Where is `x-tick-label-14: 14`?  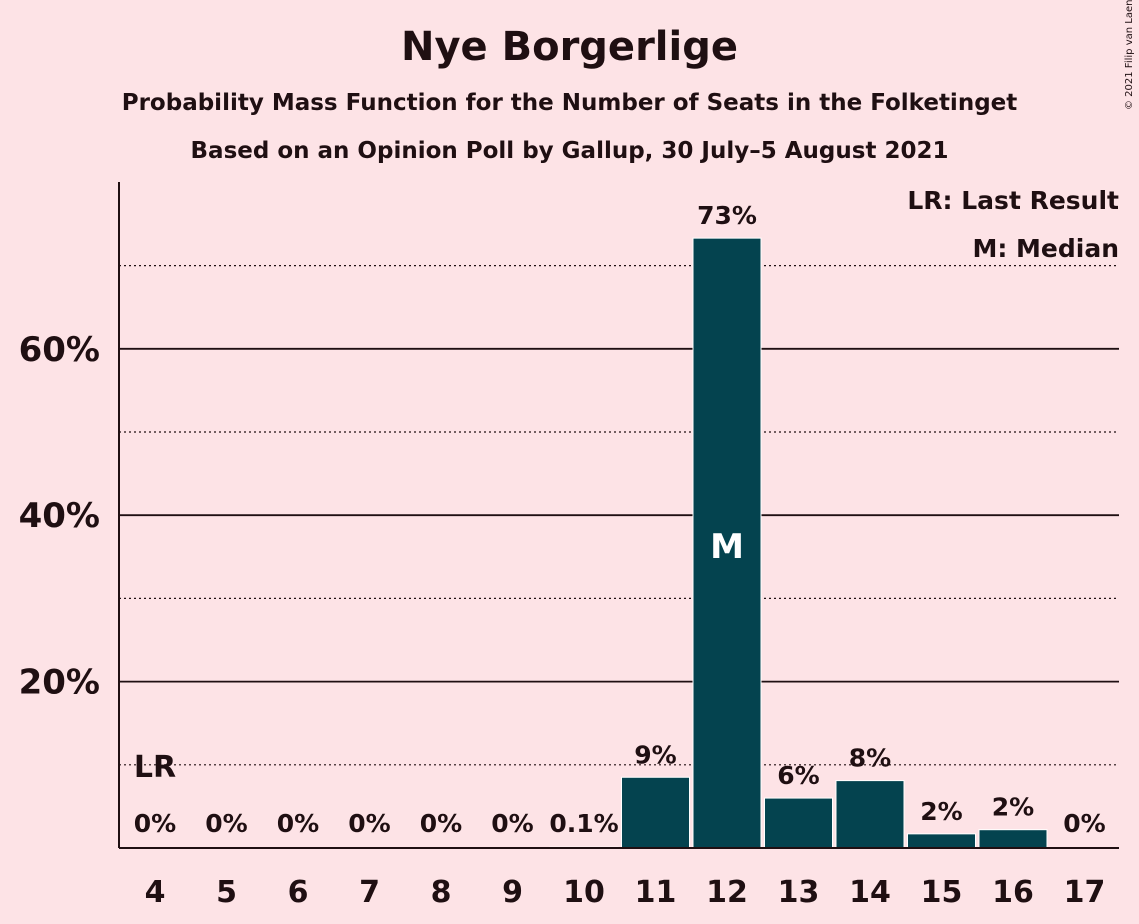 x-tick-label-14: 14 is located at coordinates (870, 892).